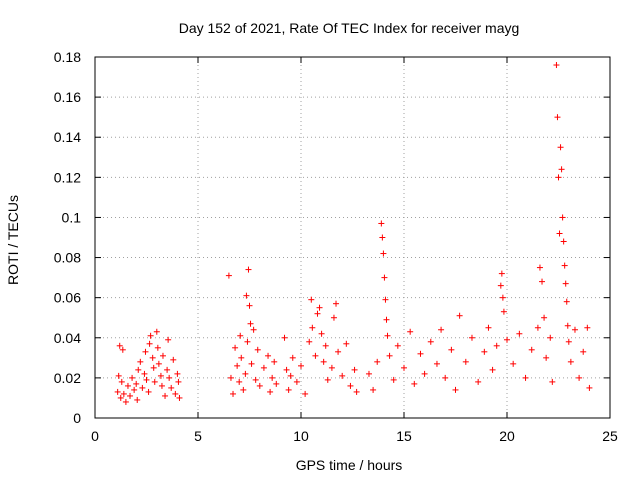 This screenshot has height=480, width=640. Describe the element at coordinates (610, 436) in the screenshot. I see `x-tick-label: 25` at that location.